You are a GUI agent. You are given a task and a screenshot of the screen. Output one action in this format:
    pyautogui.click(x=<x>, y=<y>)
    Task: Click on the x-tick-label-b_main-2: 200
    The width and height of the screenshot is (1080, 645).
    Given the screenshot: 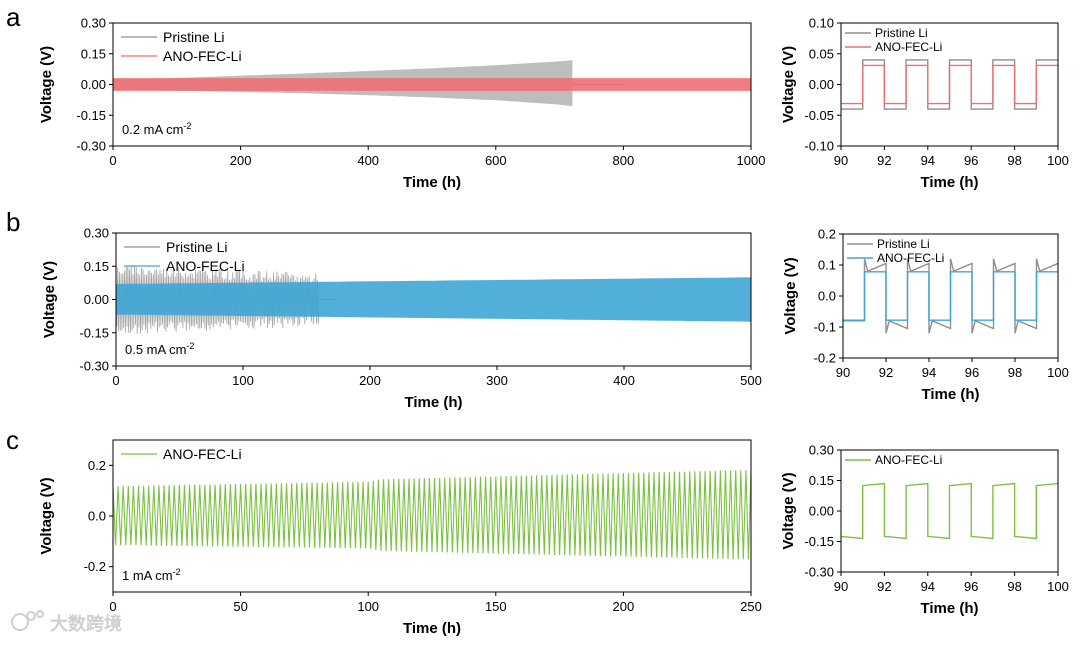 What is the action you would take?
    pyautogui.click(x=370, y=380)
    